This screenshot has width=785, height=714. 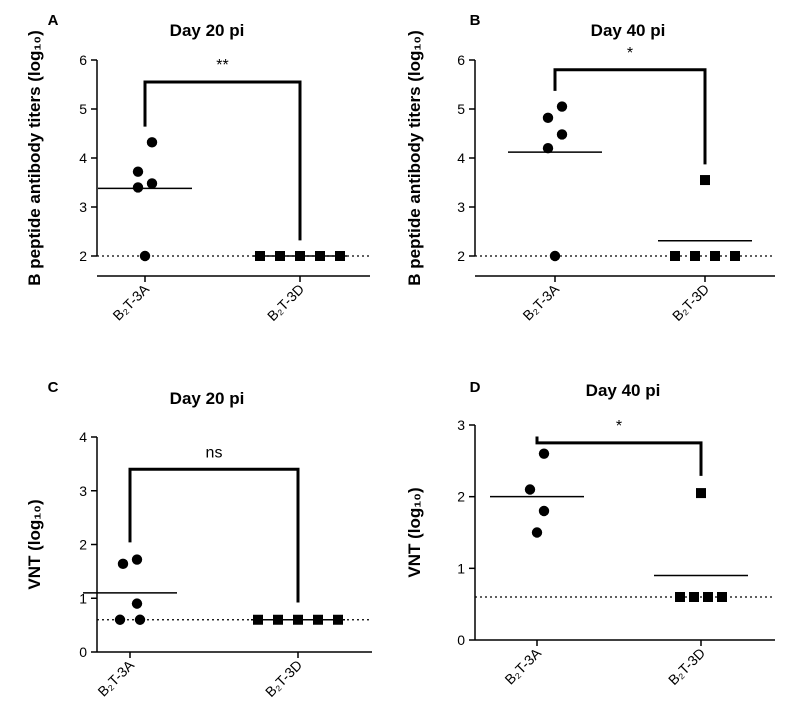 I want to click on significance-label: **, so click(x=222, y=65).